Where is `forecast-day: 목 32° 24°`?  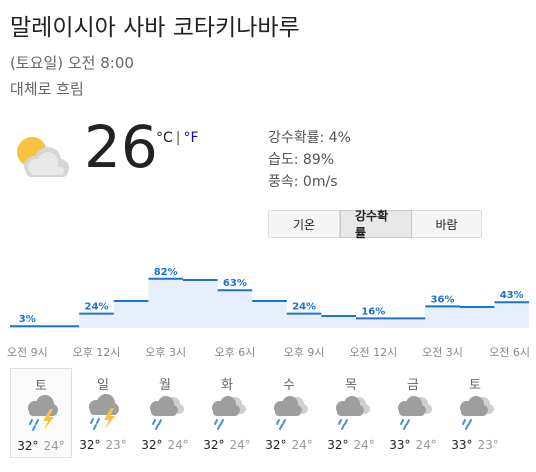 forecast-day: 목 32° 24° is located at coordinates (351, 413).